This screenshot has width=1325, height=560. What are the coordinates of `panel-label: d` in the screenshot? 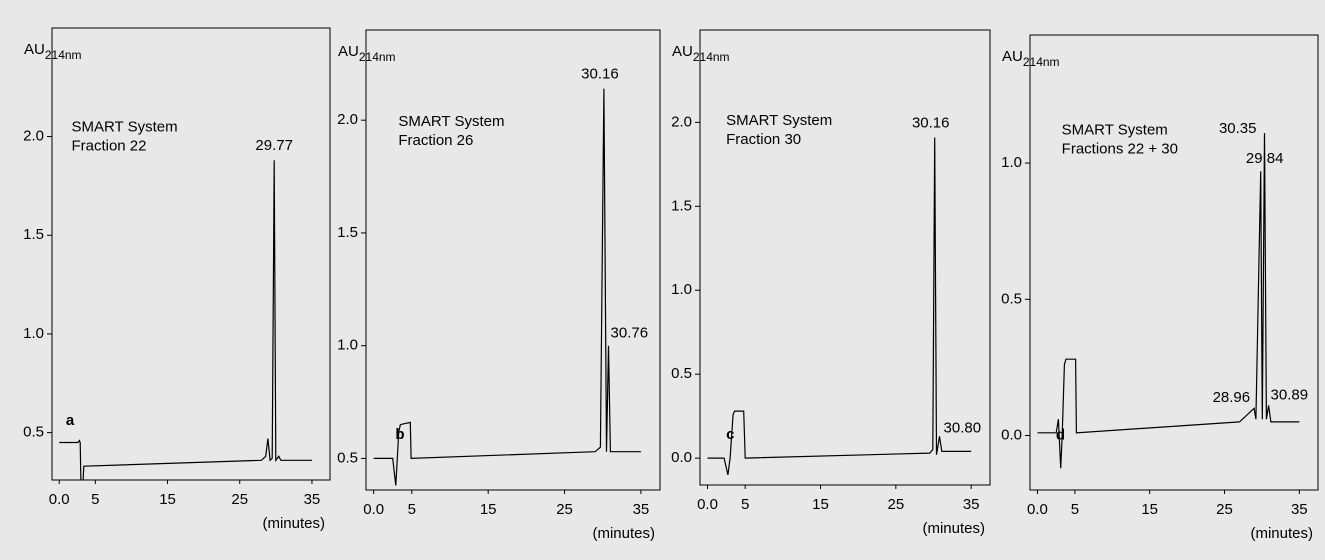 It's located at (1060, 434).